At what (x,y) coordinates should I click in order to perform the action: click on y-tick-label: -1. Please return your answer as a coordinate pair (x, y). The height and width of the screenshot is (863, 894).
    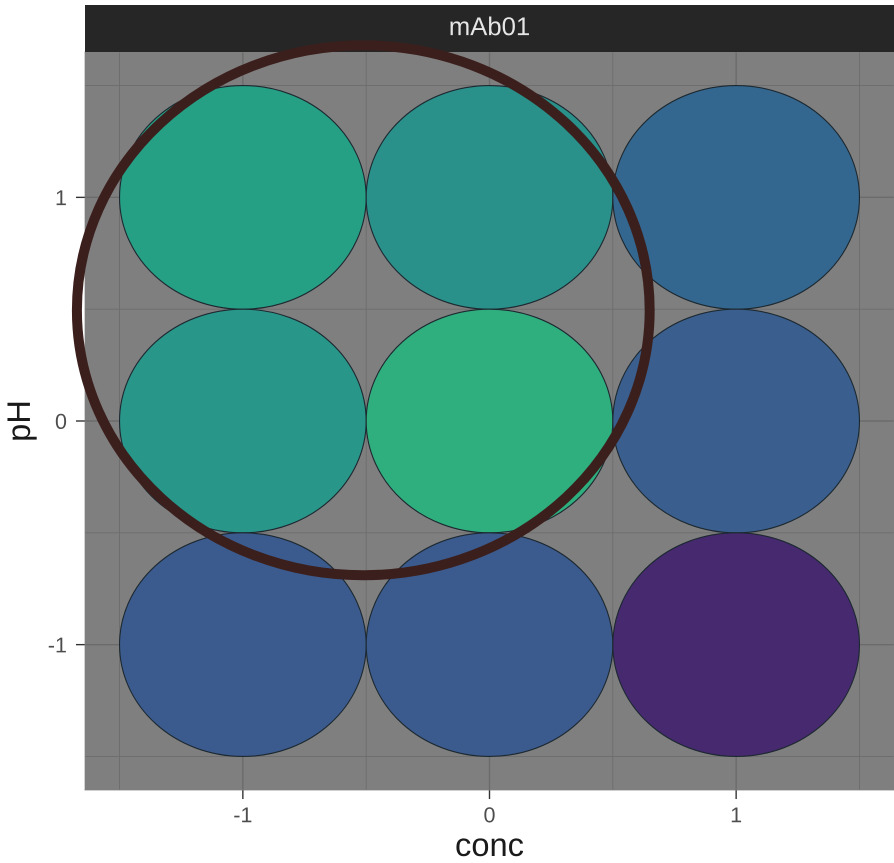
    Looking at the image, I should click on (57, 645).